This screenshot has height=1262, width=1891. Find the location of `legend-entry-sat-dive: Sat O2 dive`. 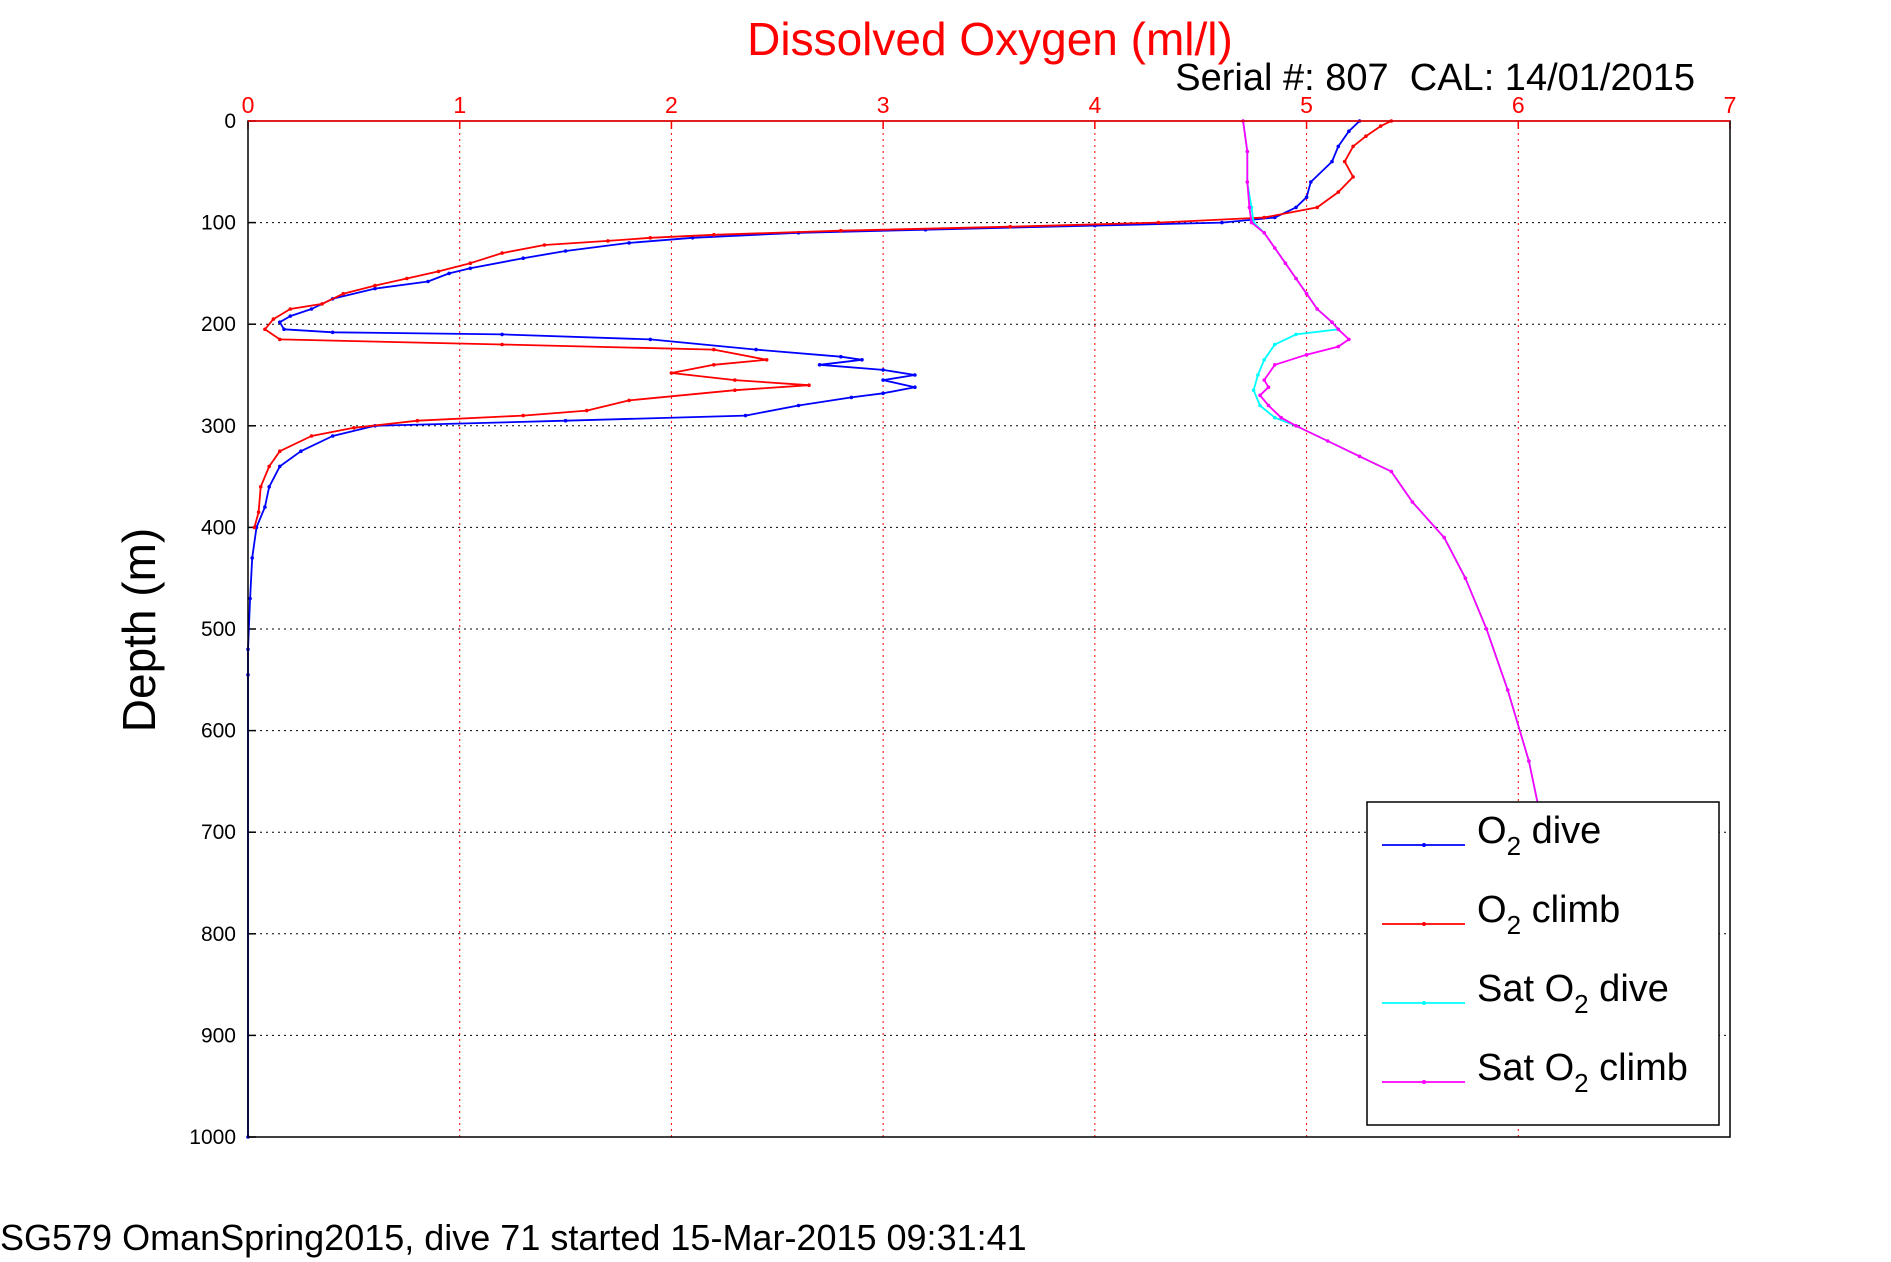

legend-entry-sat-dive: Sat O2 dive is located at coordinates (1525, 993).